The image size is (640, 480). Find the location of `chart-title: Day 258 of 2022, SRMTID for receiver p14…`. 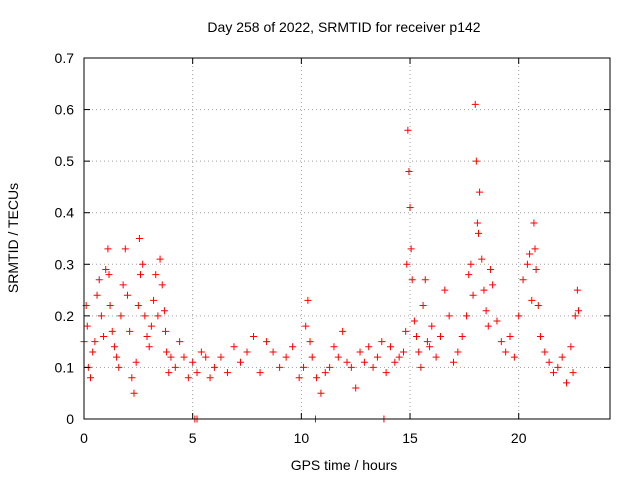

chart-title: Day 258 of 2022, SRMTID for receiver p14… is located at coordinates (343, 27).